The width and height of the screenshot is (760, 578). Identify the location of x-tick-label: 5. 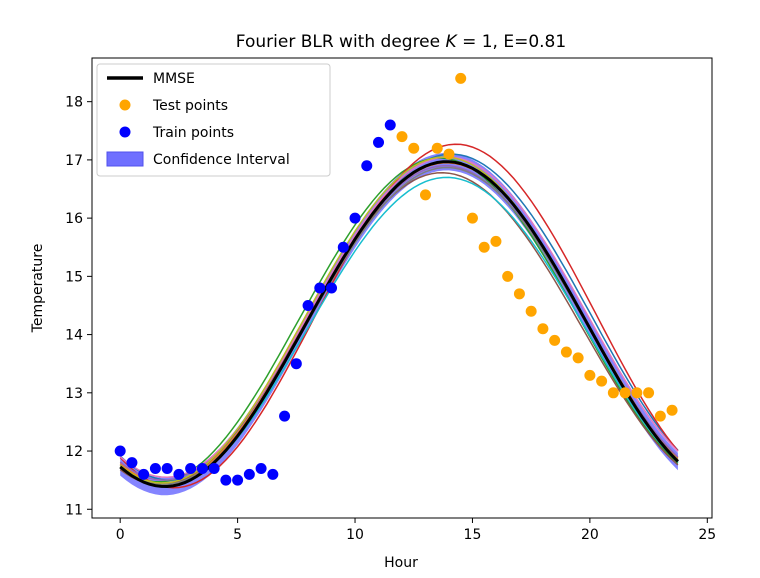
(237, 535).